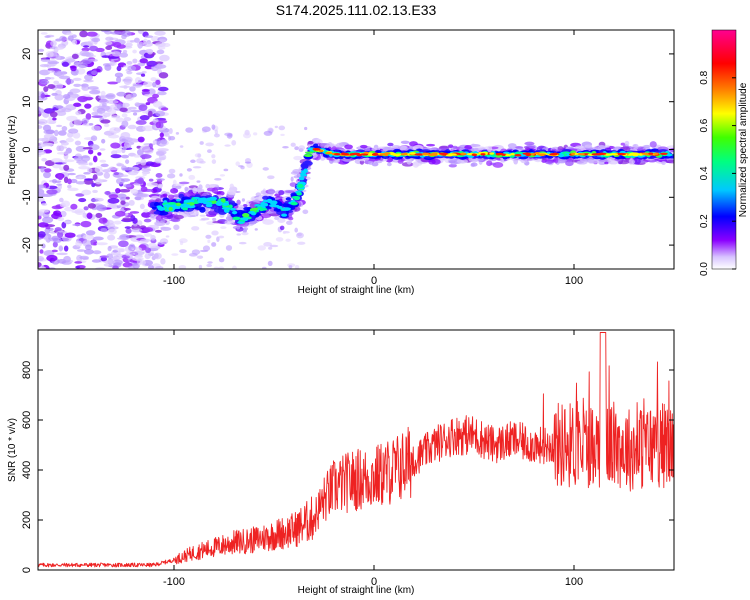  I want to click on y-tick-label: -20, so click(27, 245).